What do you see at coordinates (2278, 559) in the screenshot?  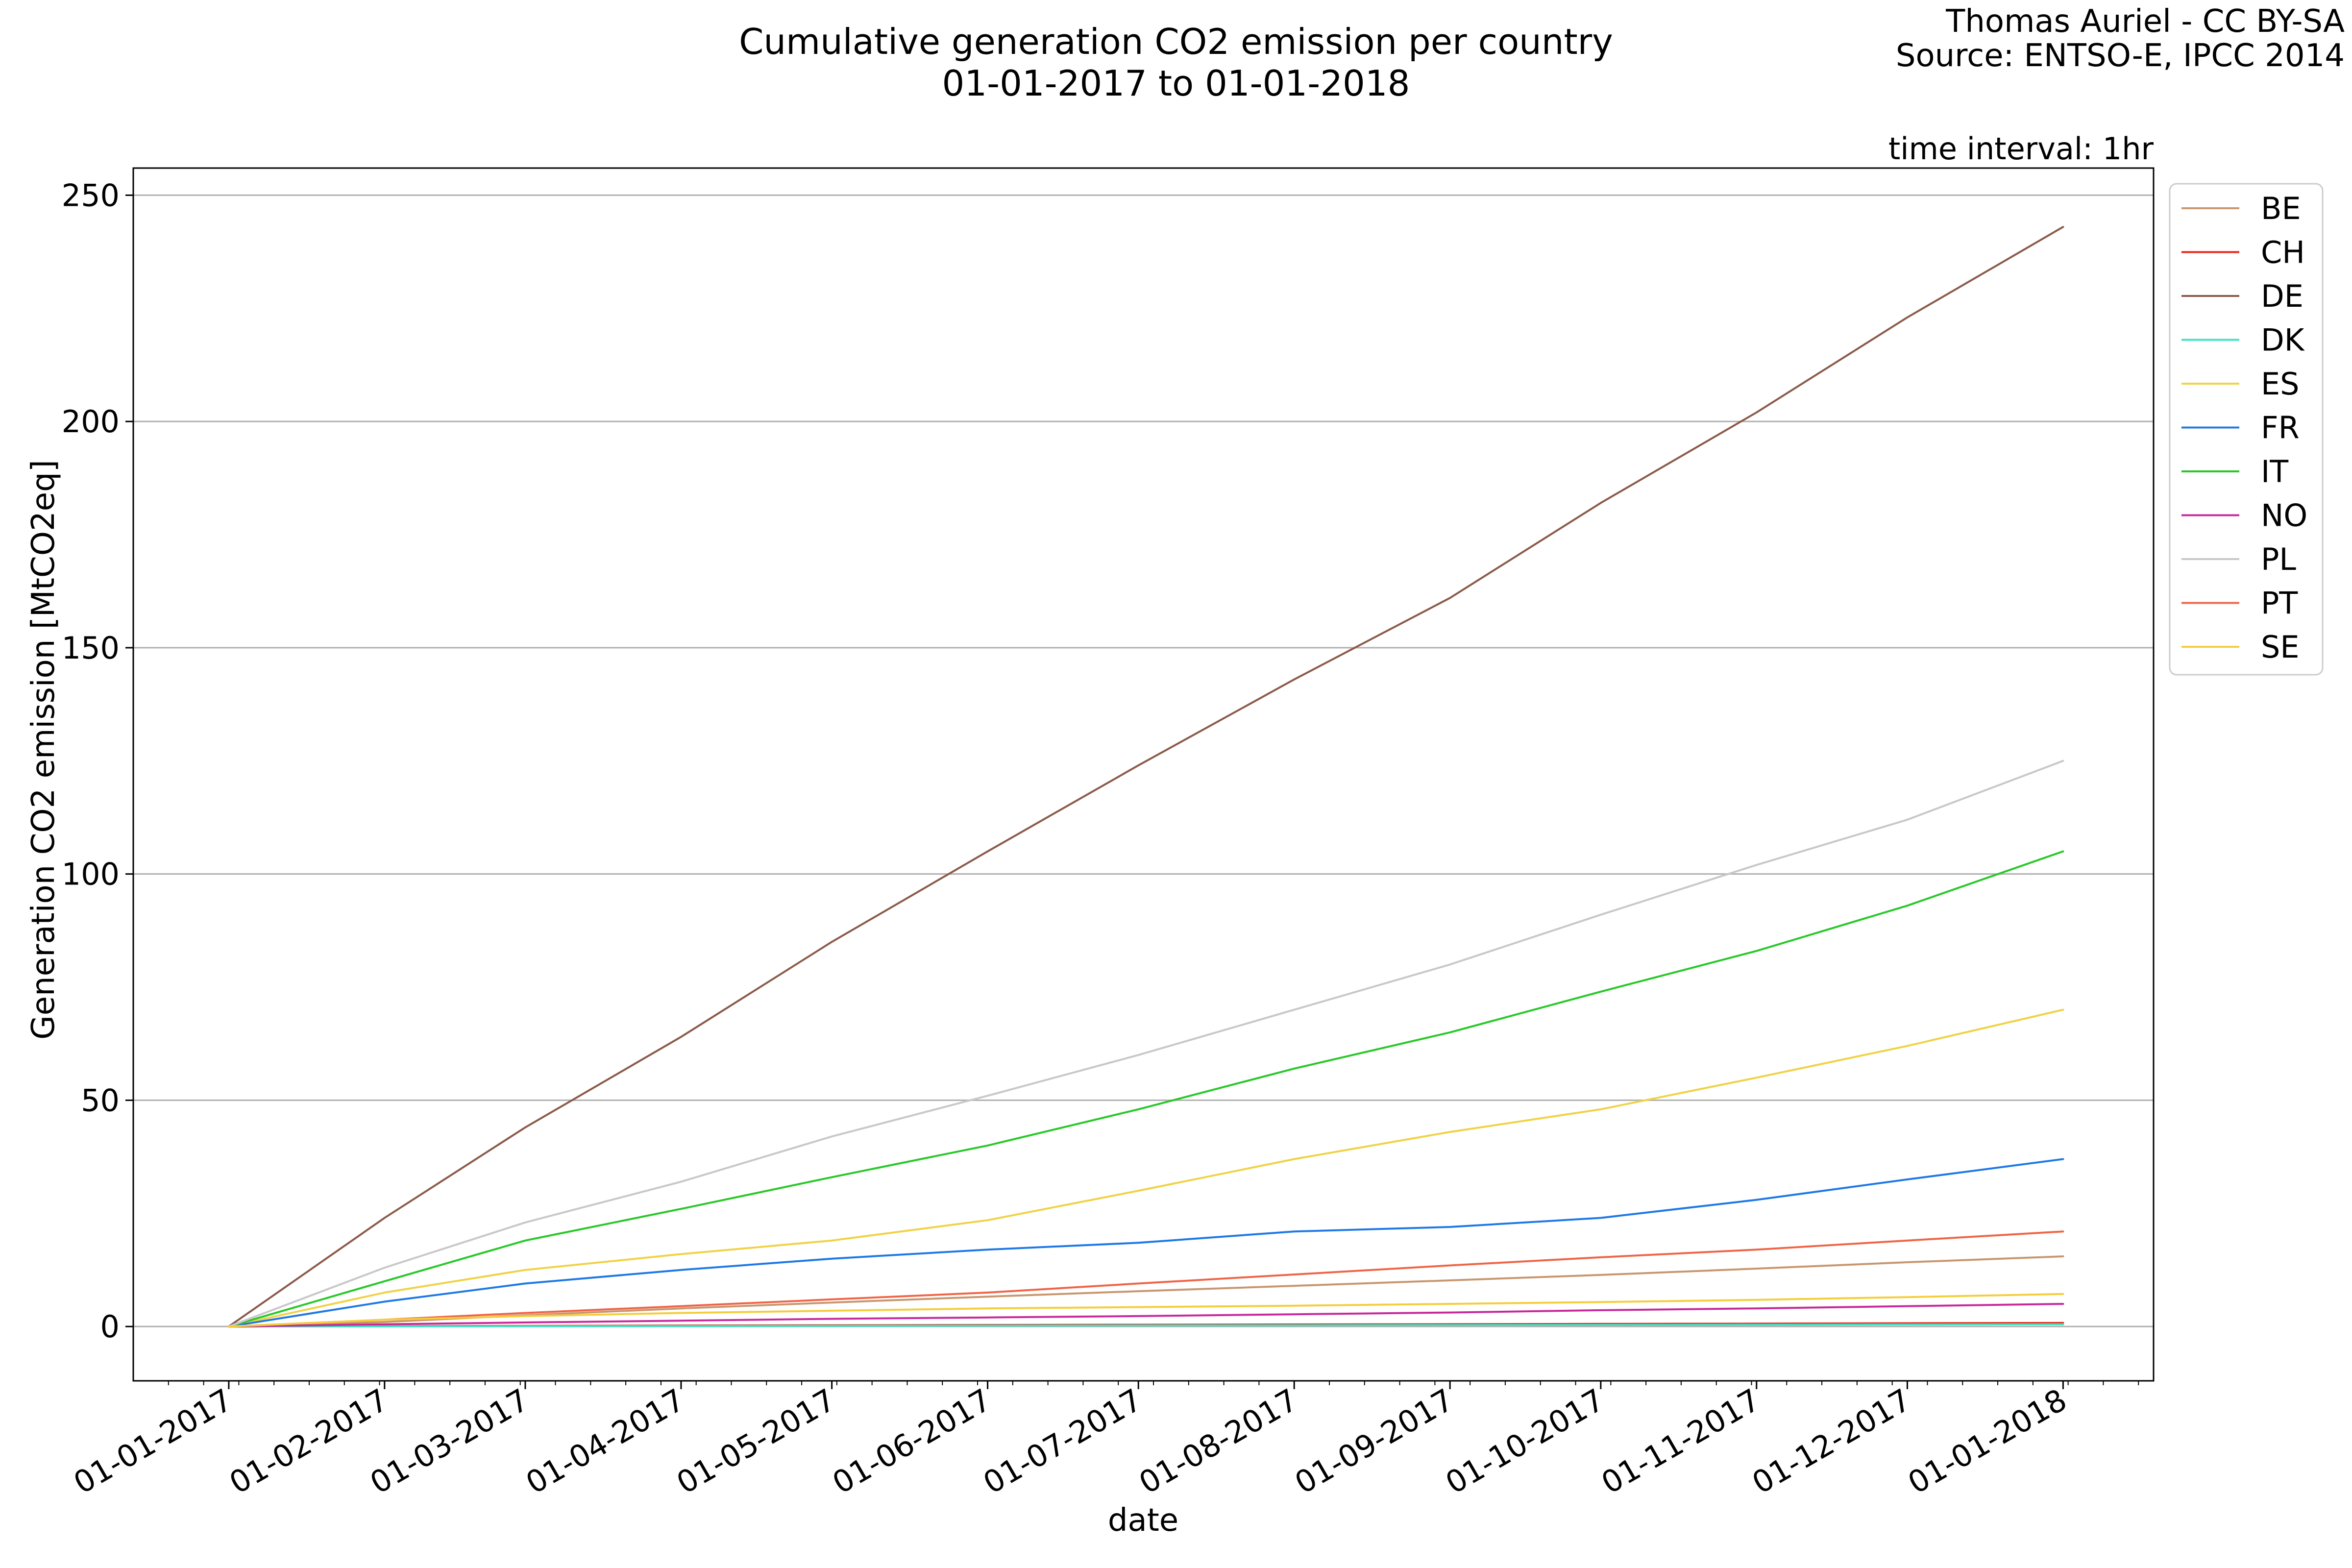 I see `legend-label-pl: PL` at bounding box center [2278, 559].